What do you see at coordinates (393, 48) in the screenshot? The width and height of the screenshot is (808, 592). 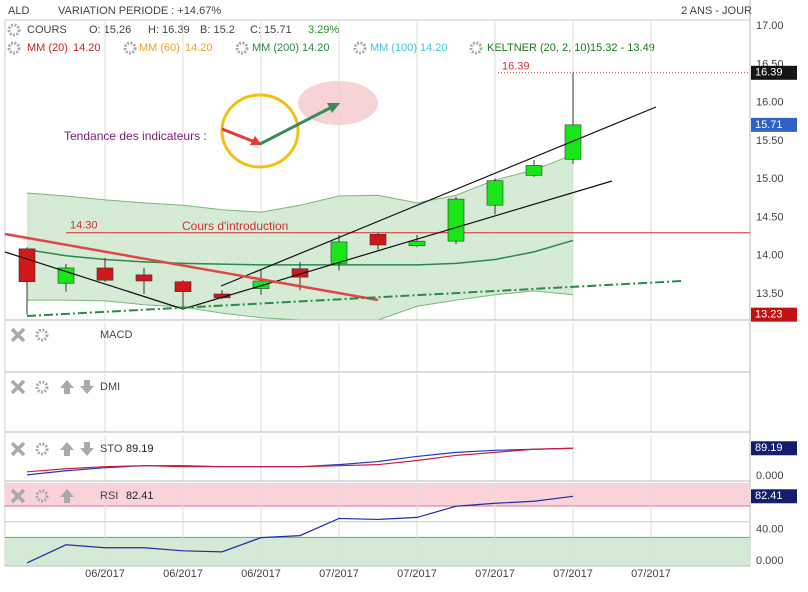 I see `indicator-name: MM (100)` at bounding box center [393, 48].